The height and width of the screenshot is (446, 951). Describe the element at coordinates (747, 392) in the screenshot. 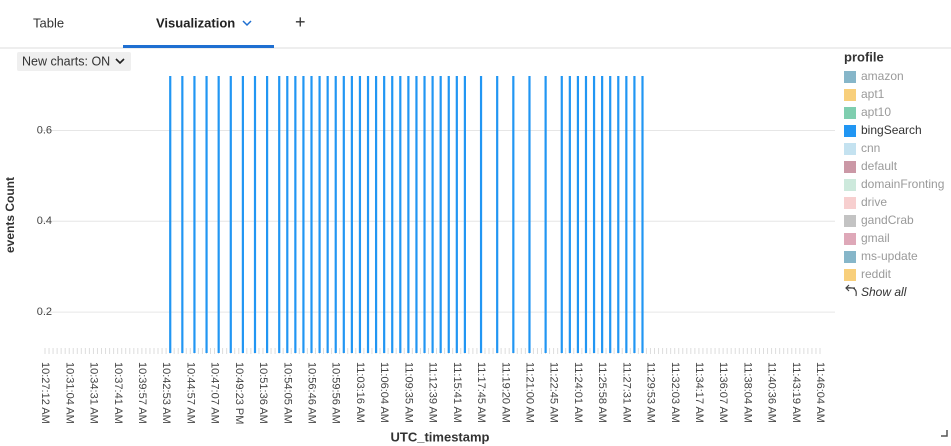

I see `x-tick-label: 11:38:04 AM` at that location.